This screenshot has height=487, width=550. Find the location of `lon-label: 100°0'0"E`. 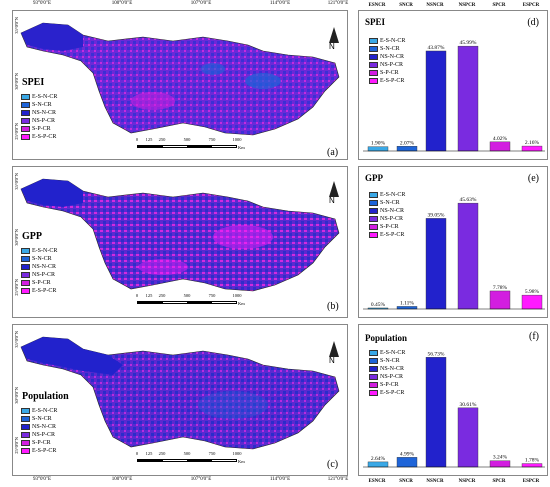

lon-label: 100°0'0"E is located at coordinates (122, 479).